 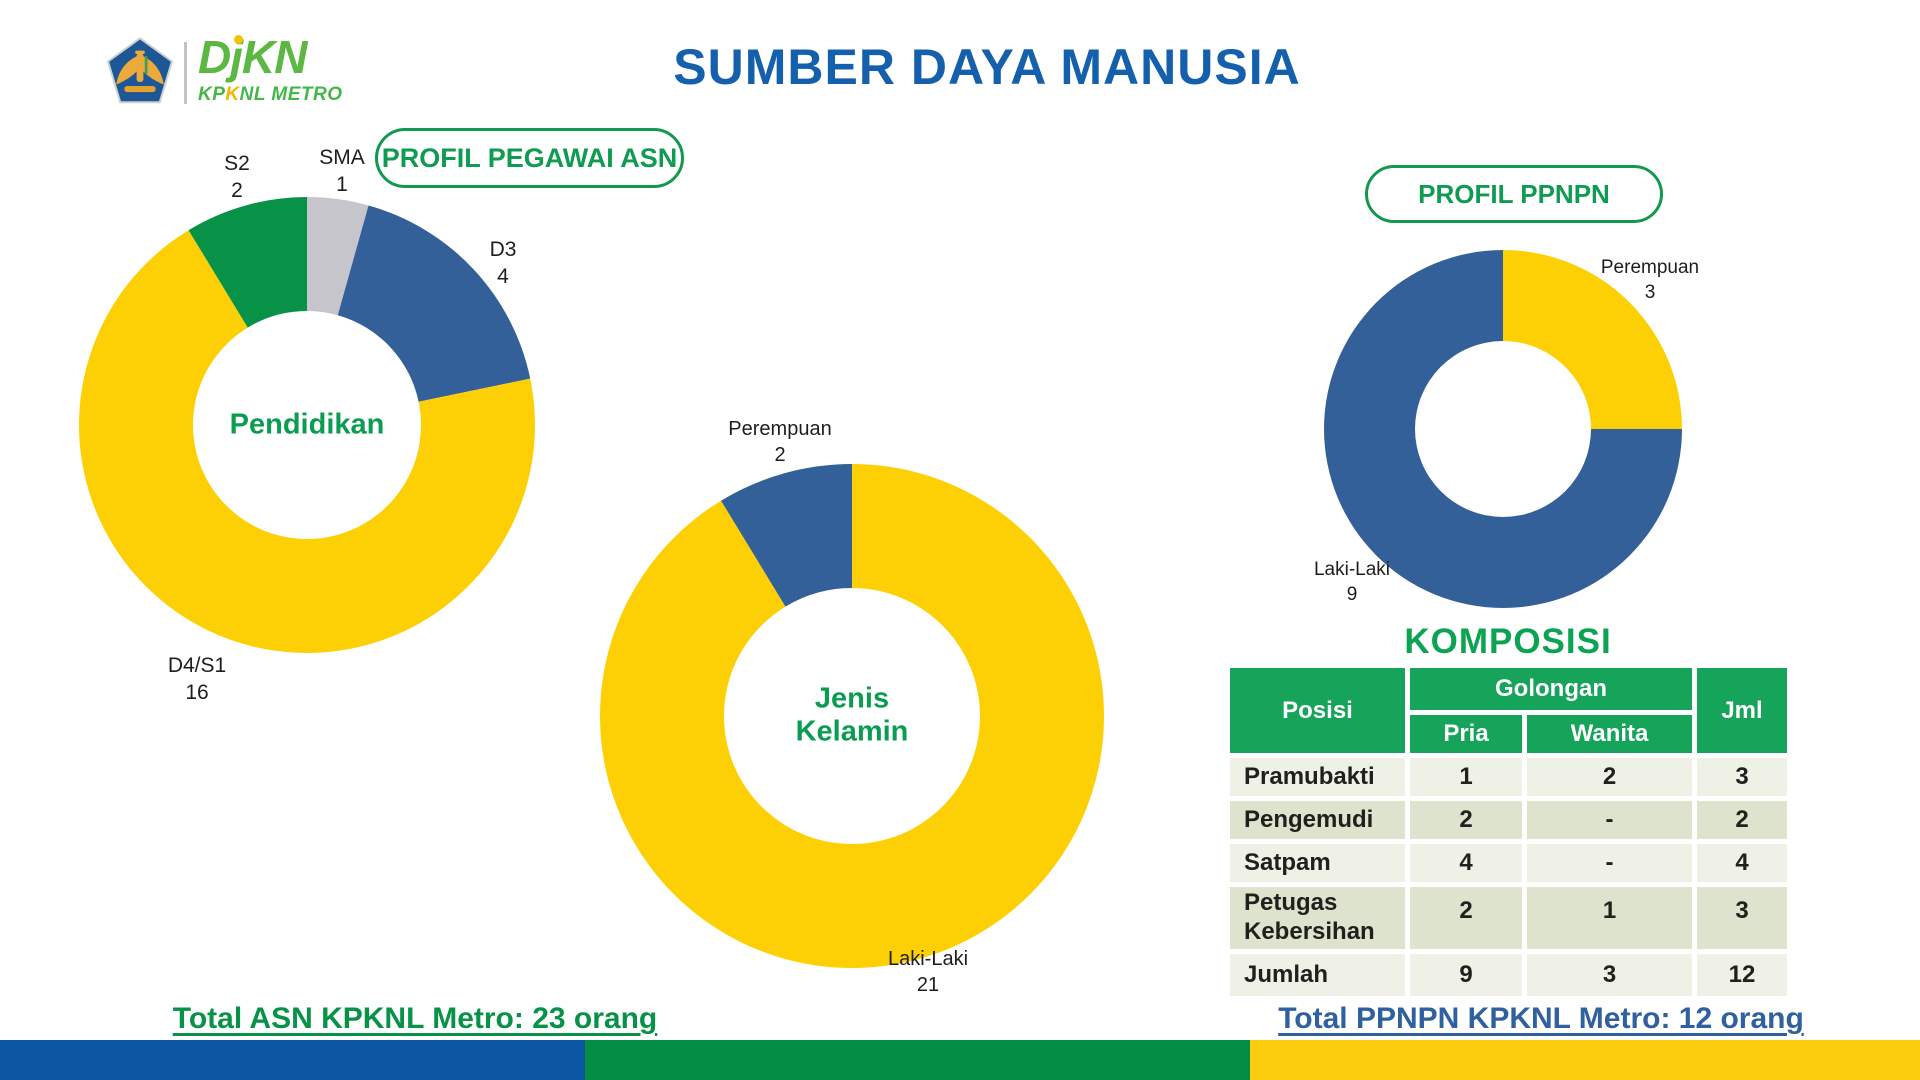 What do you see at coordinates (1742, 710) in the screenshot?
I see `col-header-jml: Jml` at bounding box center [1742, 710].